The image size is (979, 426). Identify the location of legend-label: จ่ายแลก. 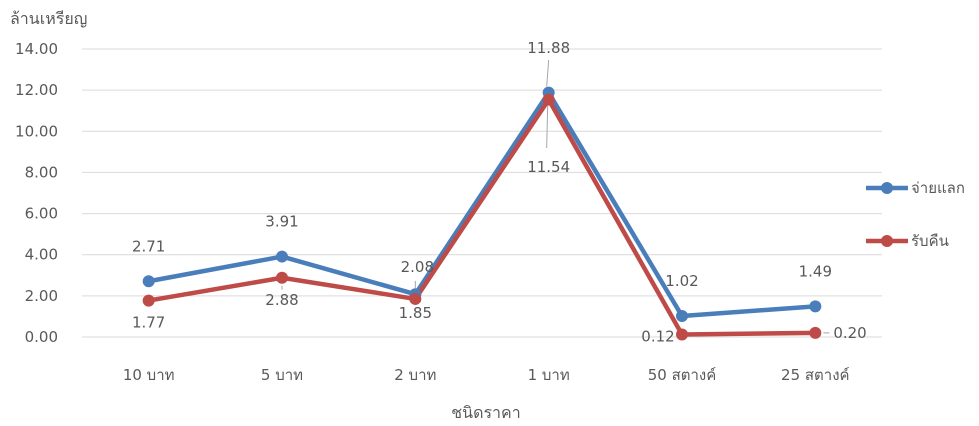
(938, 188).